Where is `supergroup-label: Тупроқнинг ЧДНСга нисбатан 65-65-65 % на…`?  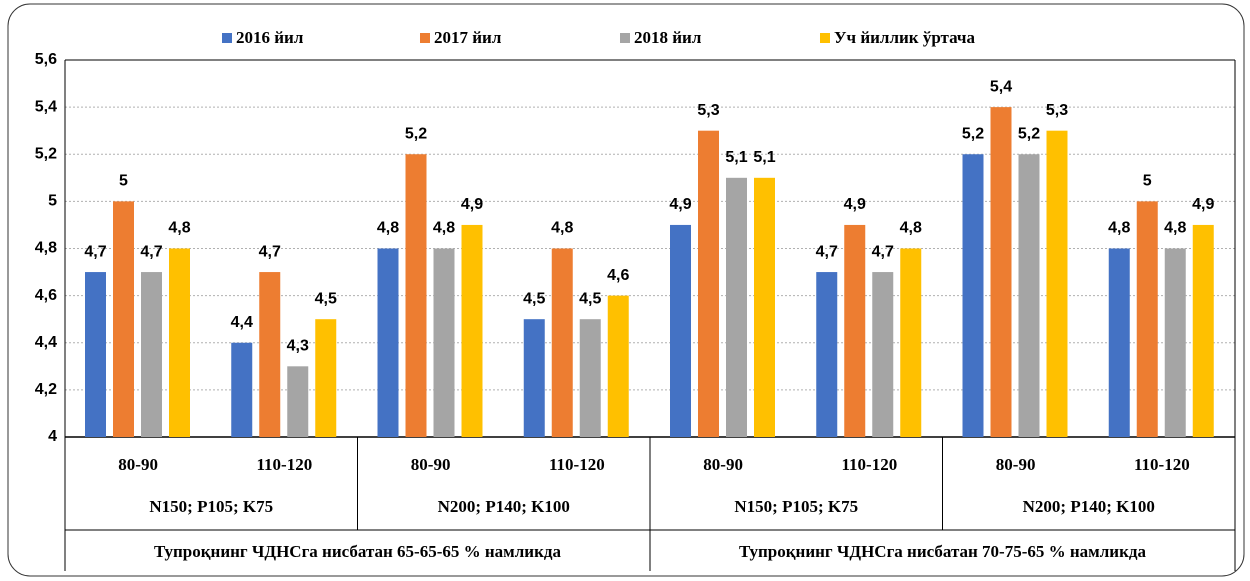 supergroup-label: Тупроқнинг ЧДНСга нисбатан 65-65-65 % на… is located at coordinates (357, 551).